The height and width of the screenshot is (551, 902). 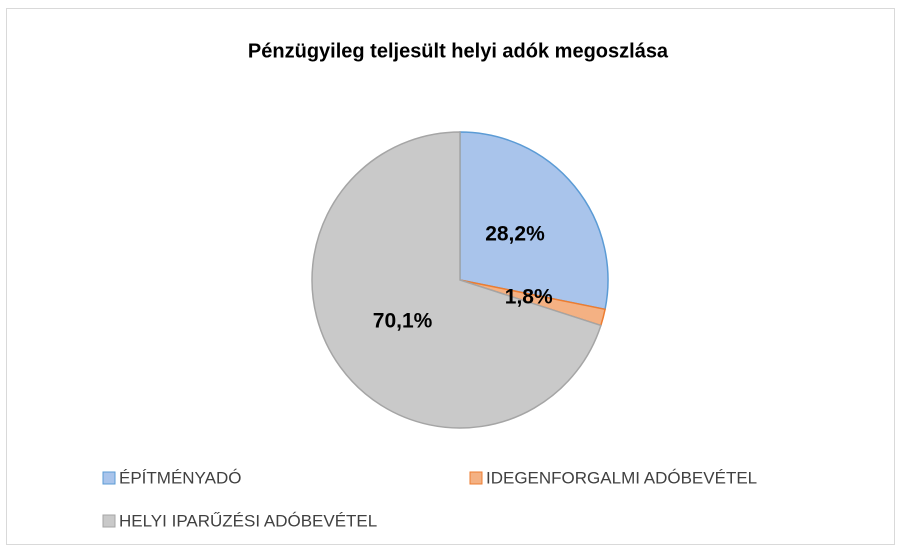 I want to click on legend-label: ÉPÍTMÉNYADÓ, so click(x=180, y=477).